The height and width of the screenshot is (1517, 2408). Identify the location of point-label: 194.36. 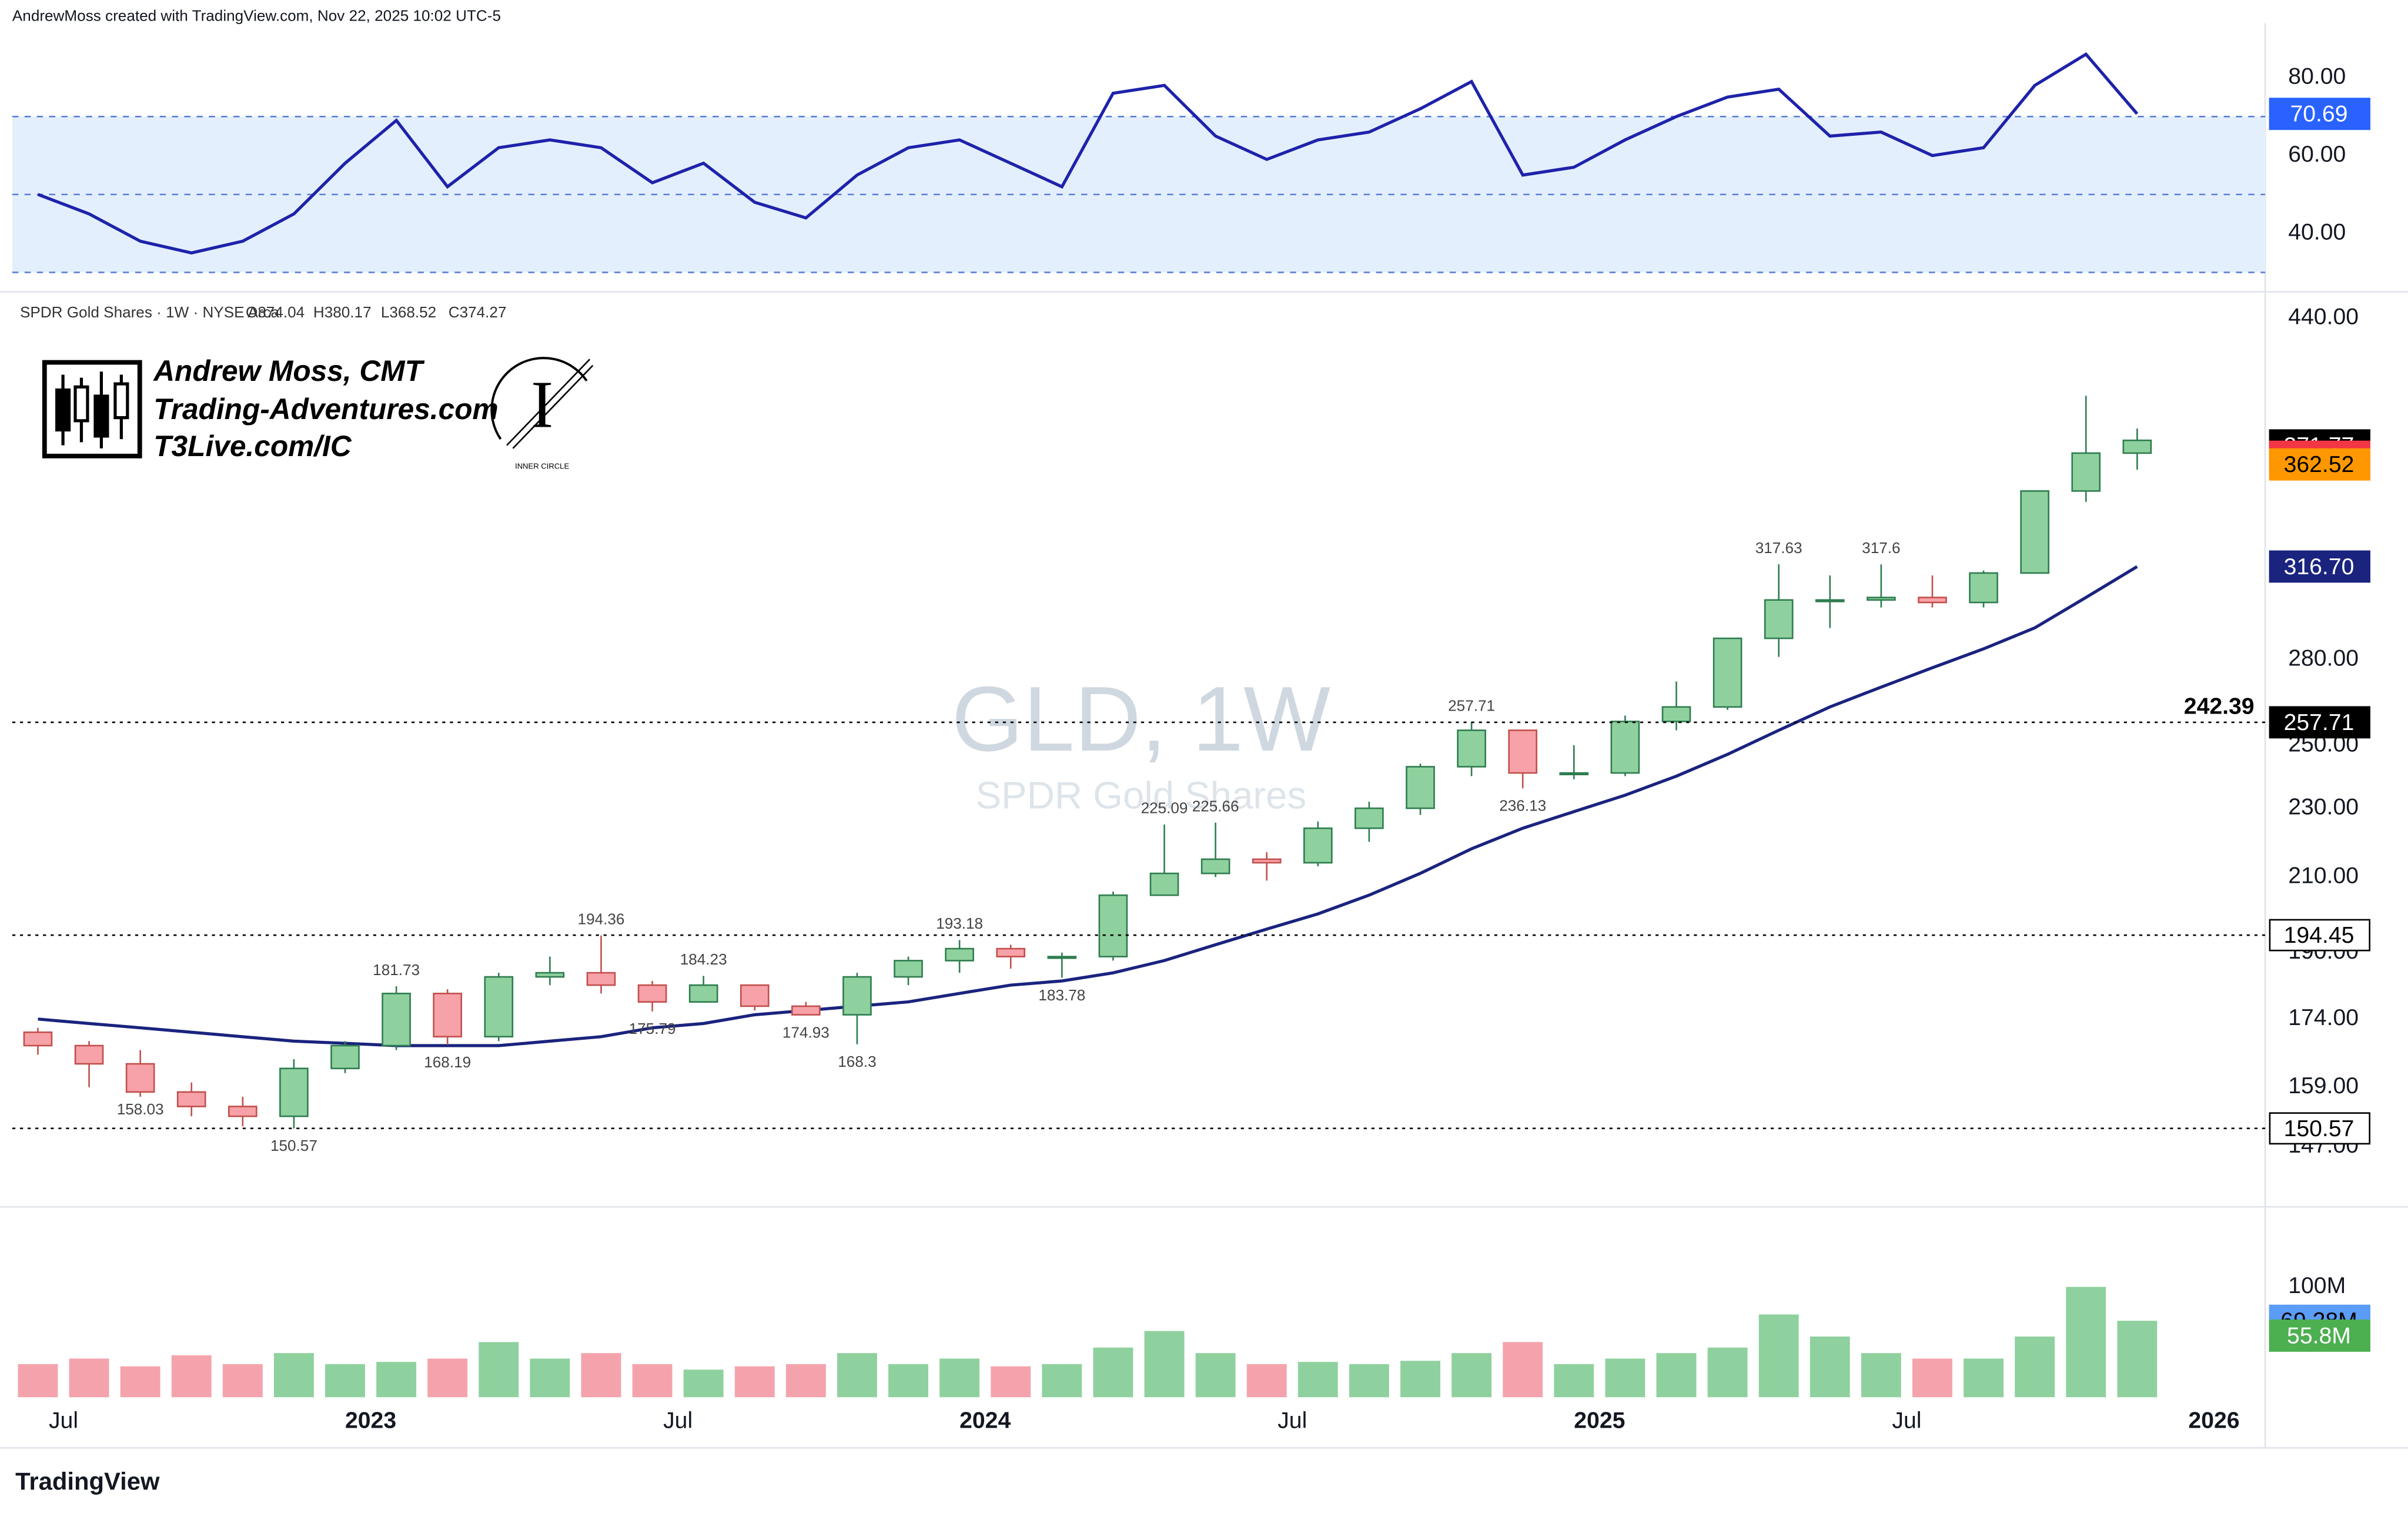
(601, 918).